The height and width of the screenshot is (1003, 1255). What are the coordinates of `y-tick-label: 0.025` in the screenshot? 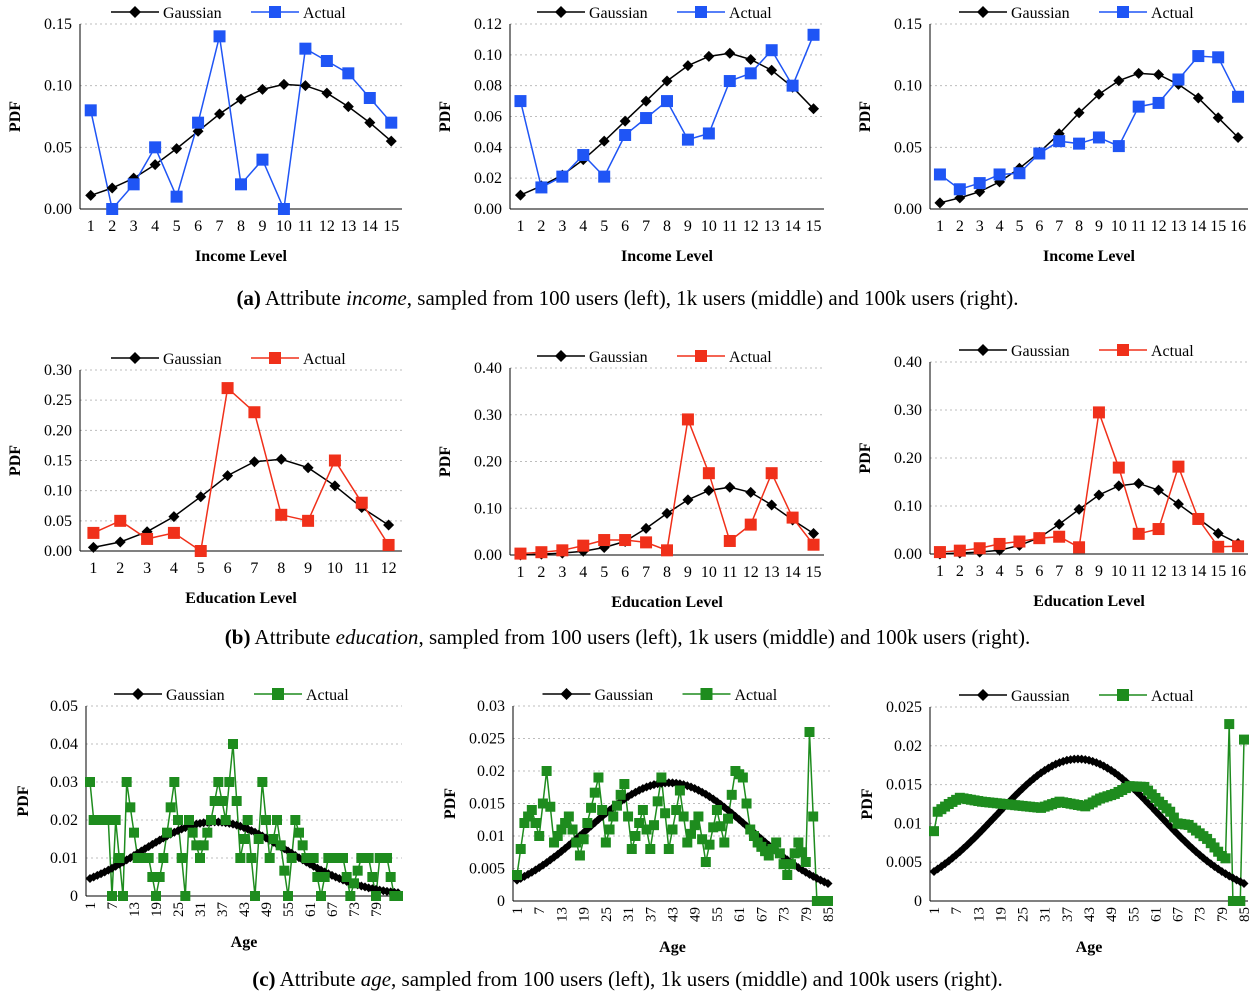 It's located at (487, 739).